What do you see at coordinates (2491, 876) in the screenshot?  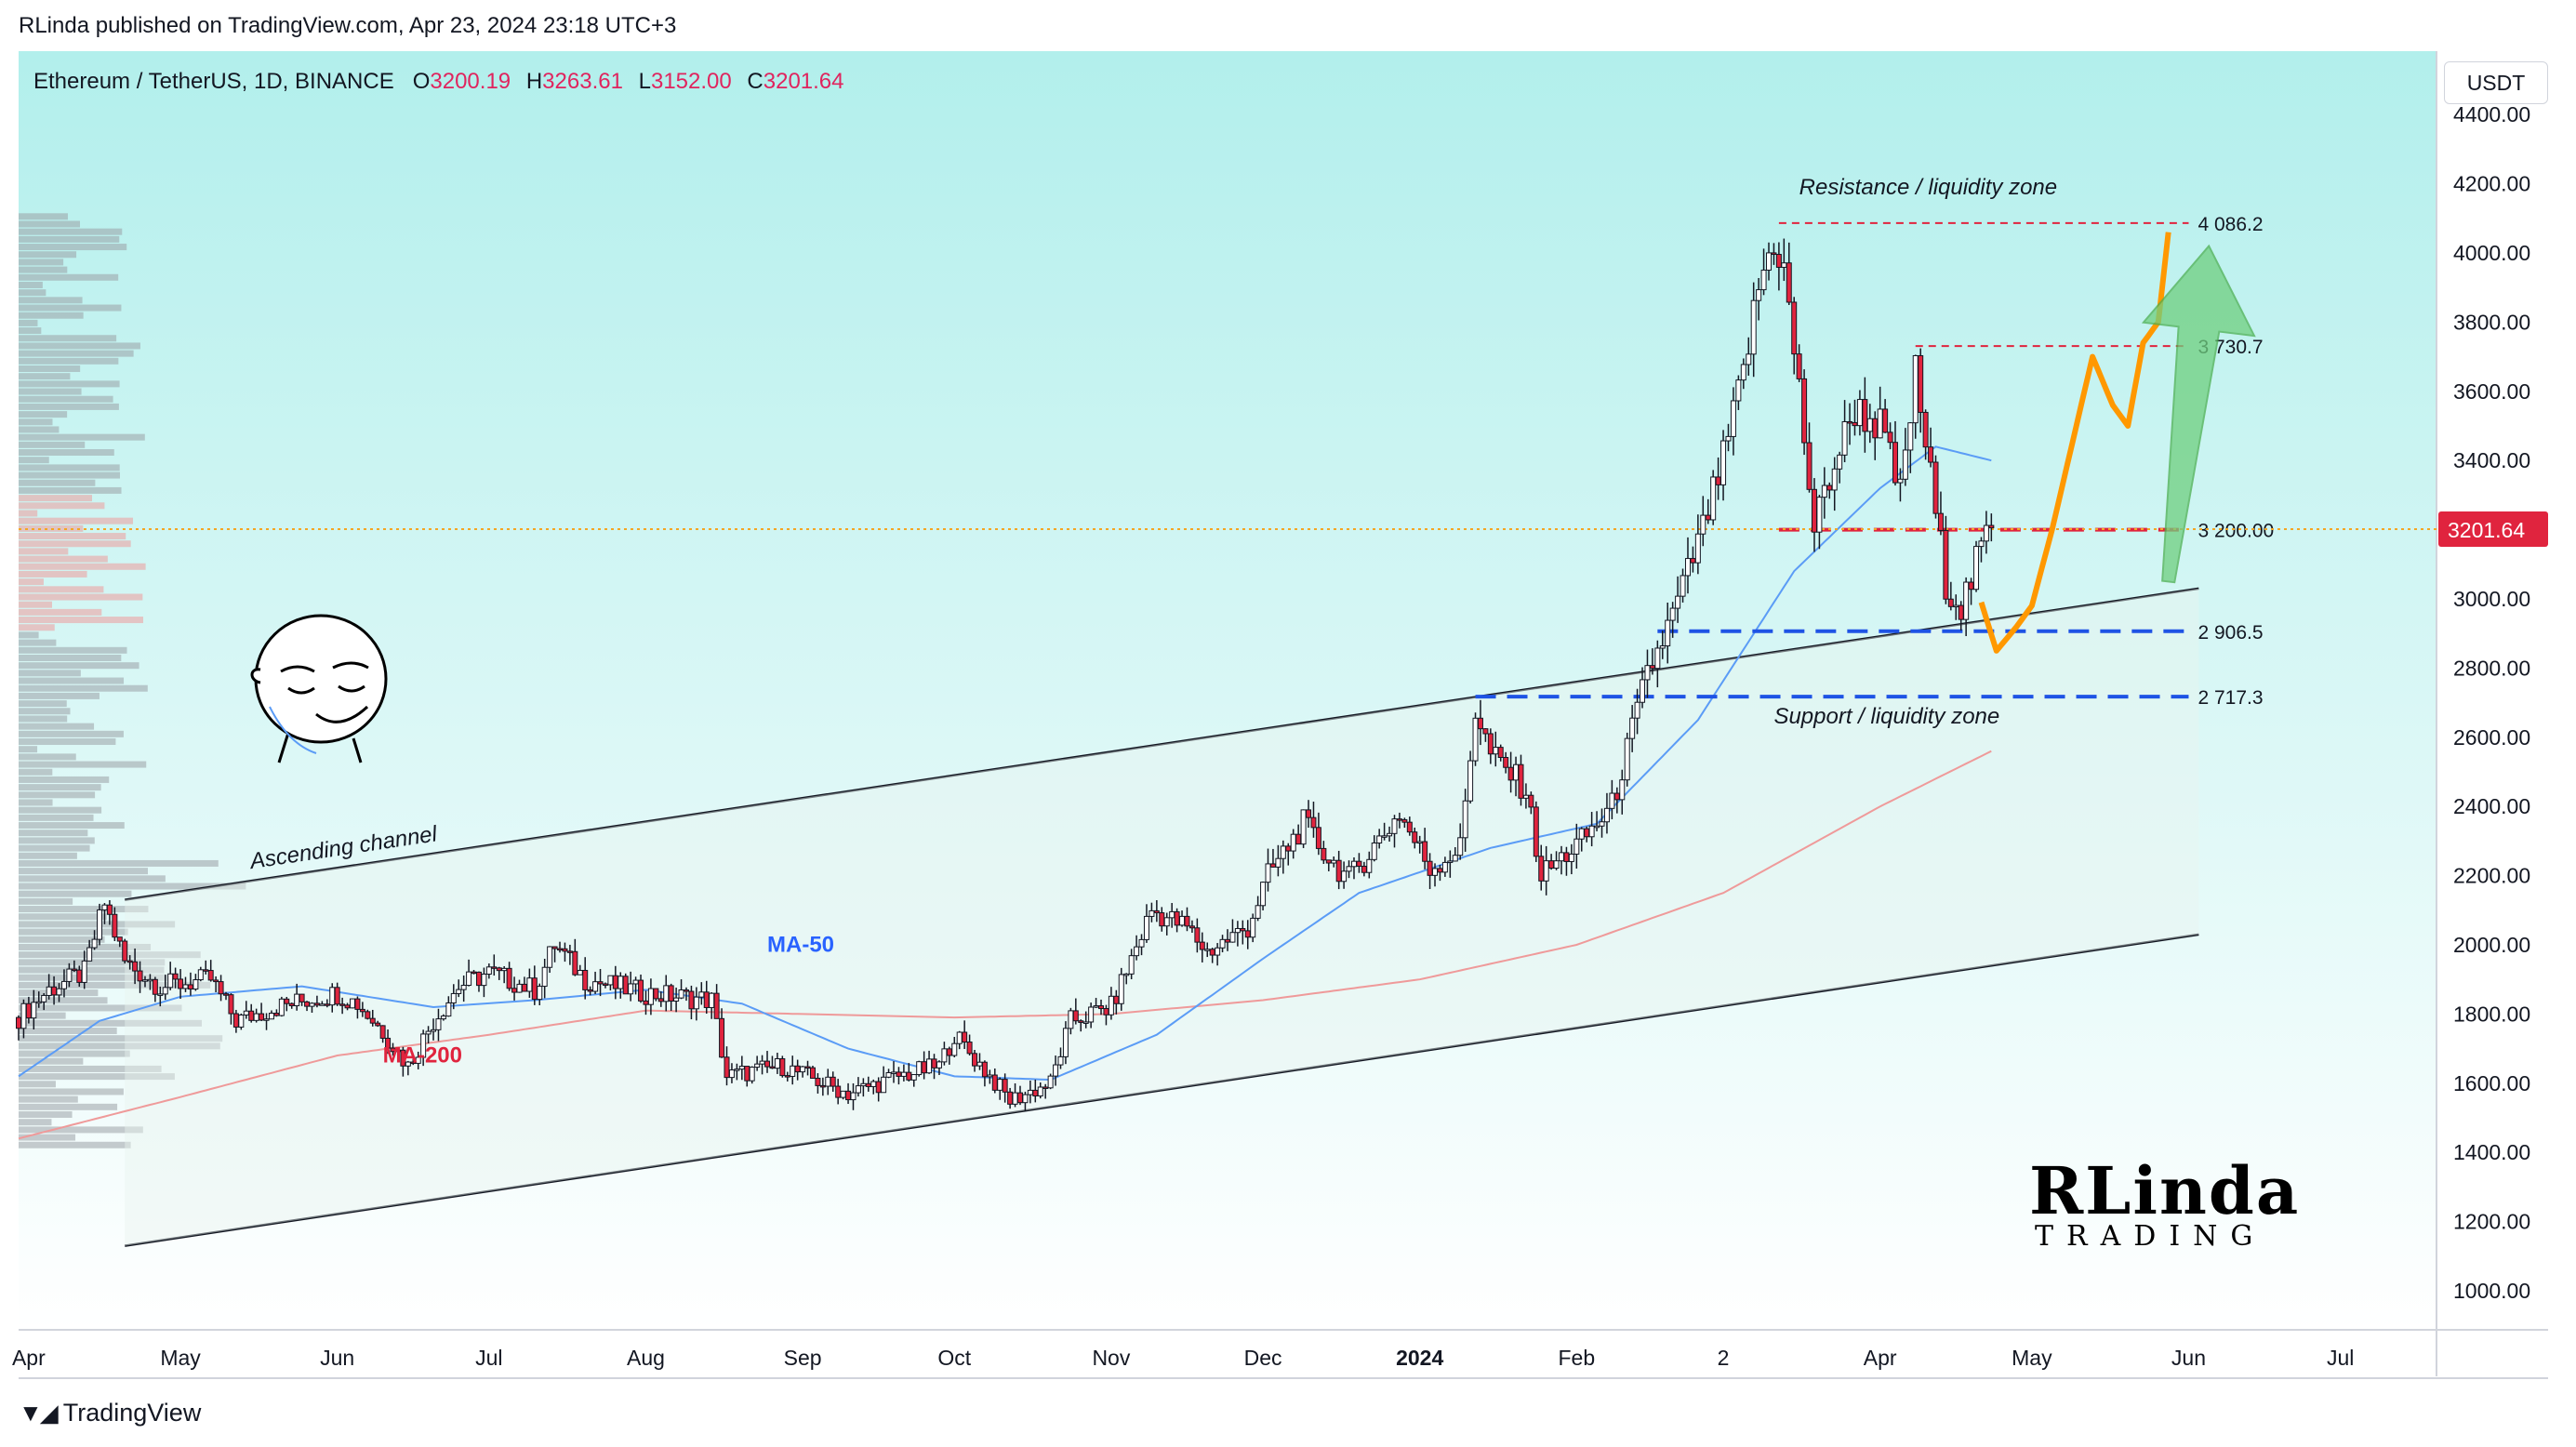 I see `price-tick-label: 2200.00` at bounding box center [2491, 876].